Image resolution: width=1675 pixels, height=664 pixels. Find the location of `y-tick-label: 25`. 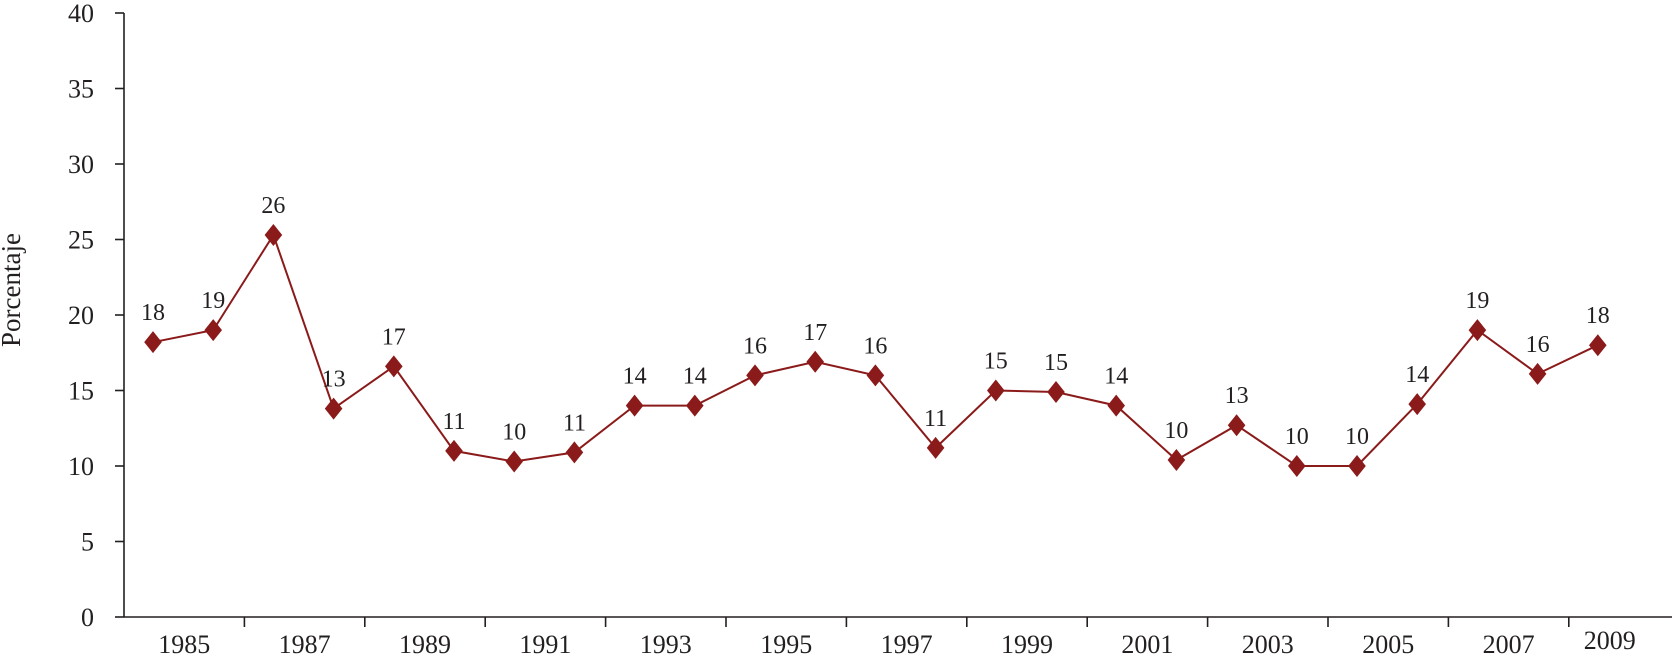

y-tick-label: 25 is located at coordinates (81, 240).